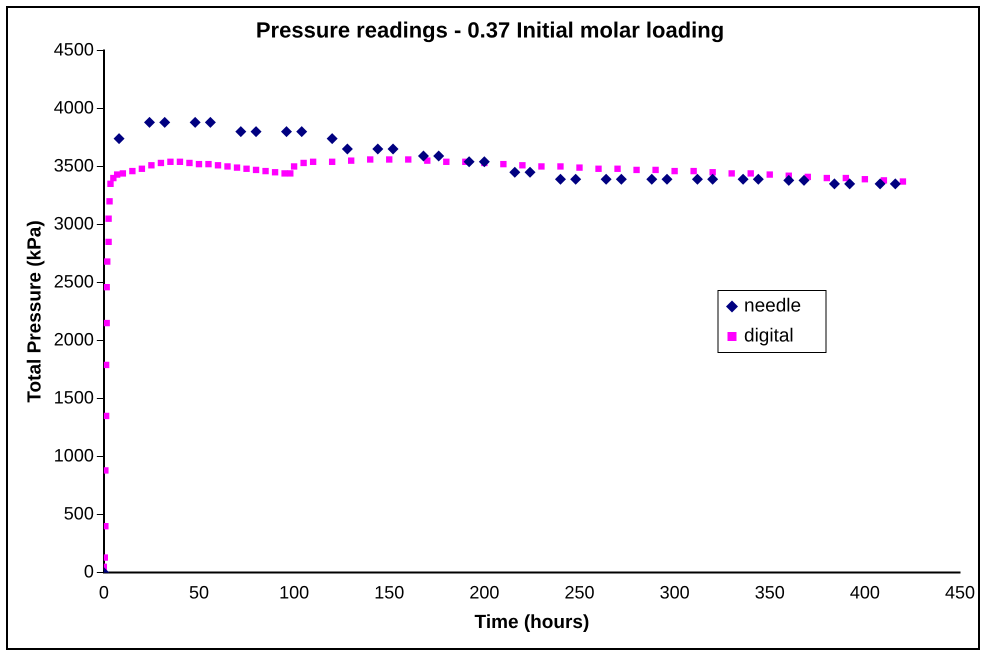 This screenshot has width=990, height=660. What do you see at coordinates (74, 339) in the screenshot?
I see `y-tick-label: 2000` at bounding box center [74, 339].